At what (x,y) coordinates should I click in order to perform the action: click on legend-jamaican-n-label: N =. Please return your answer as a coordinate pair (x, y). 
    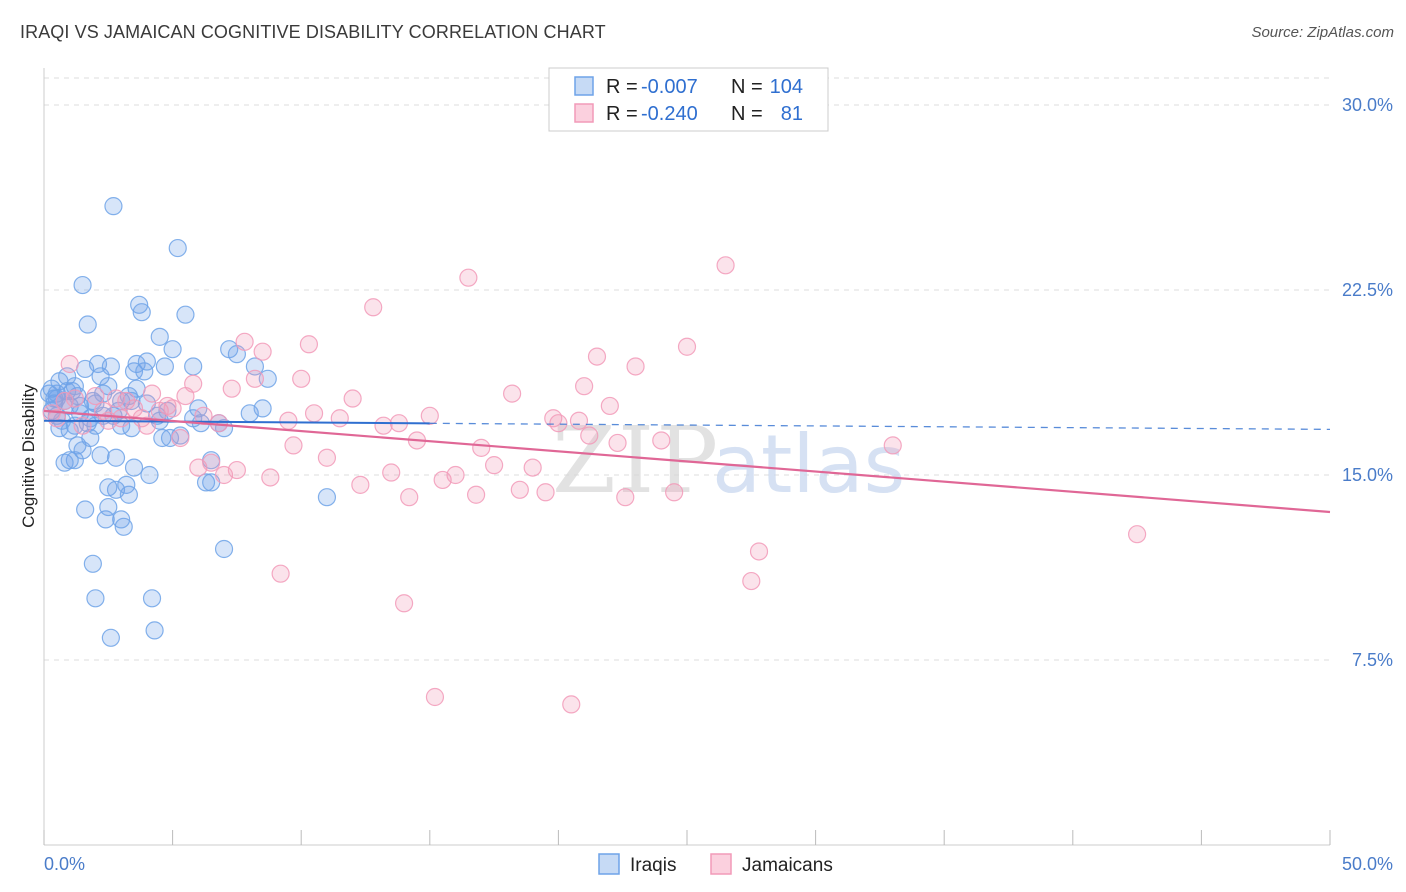
    Looking at the image, I should click on (747, 114).